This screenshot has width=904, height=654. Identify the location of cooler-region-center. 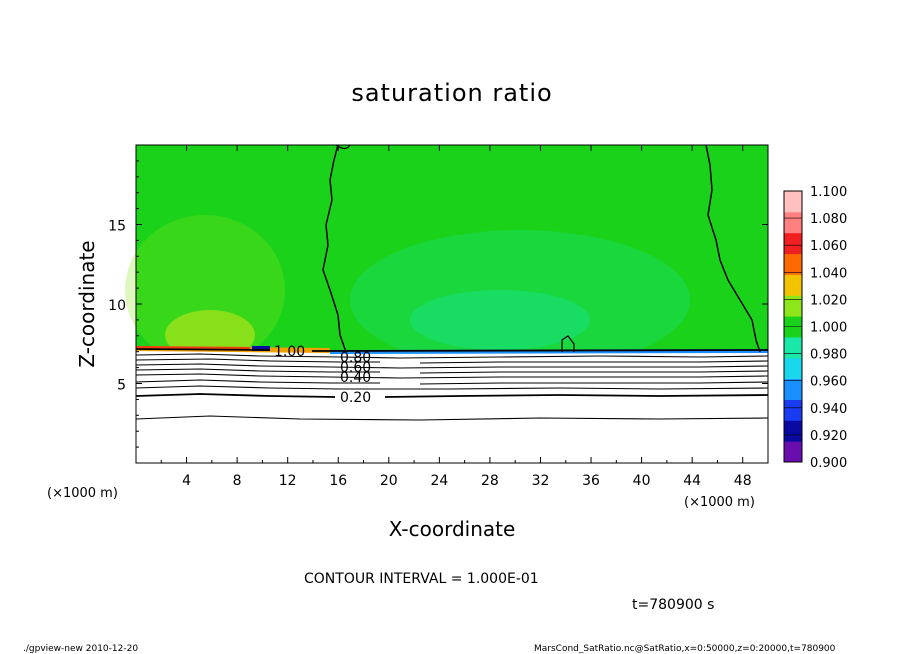
(520, 300).